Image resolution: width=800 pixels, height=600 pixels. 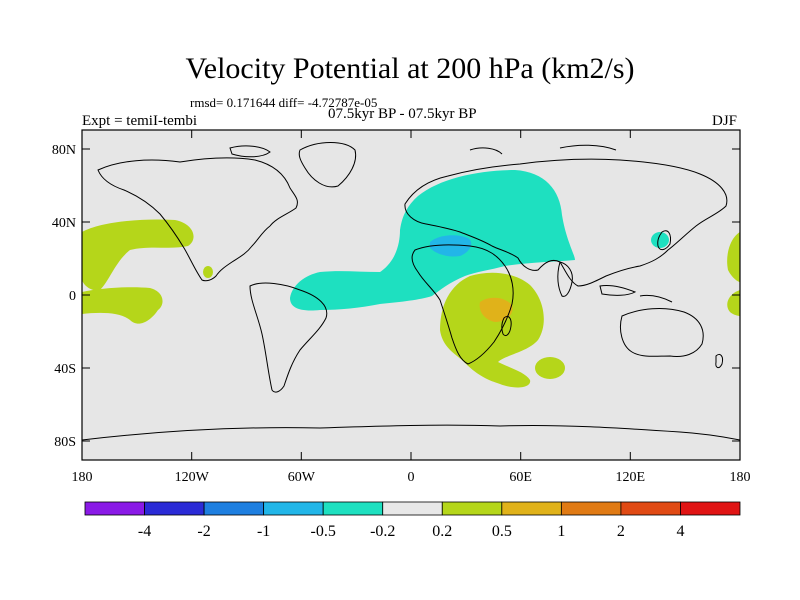 I want to click on contour-fill-positive-small, so click(x=208, y=272).